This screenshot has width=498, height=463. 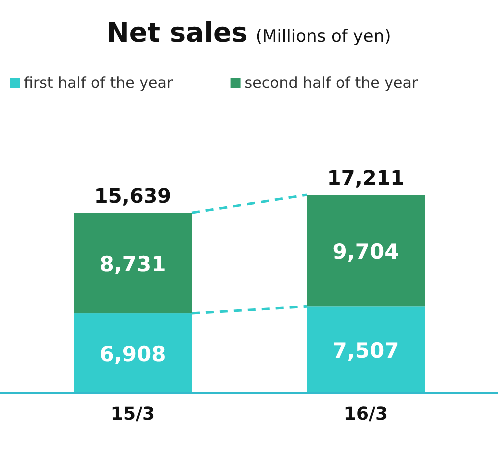 I want to click on x-tick-label: 16/3, so click(x=366, y=414).